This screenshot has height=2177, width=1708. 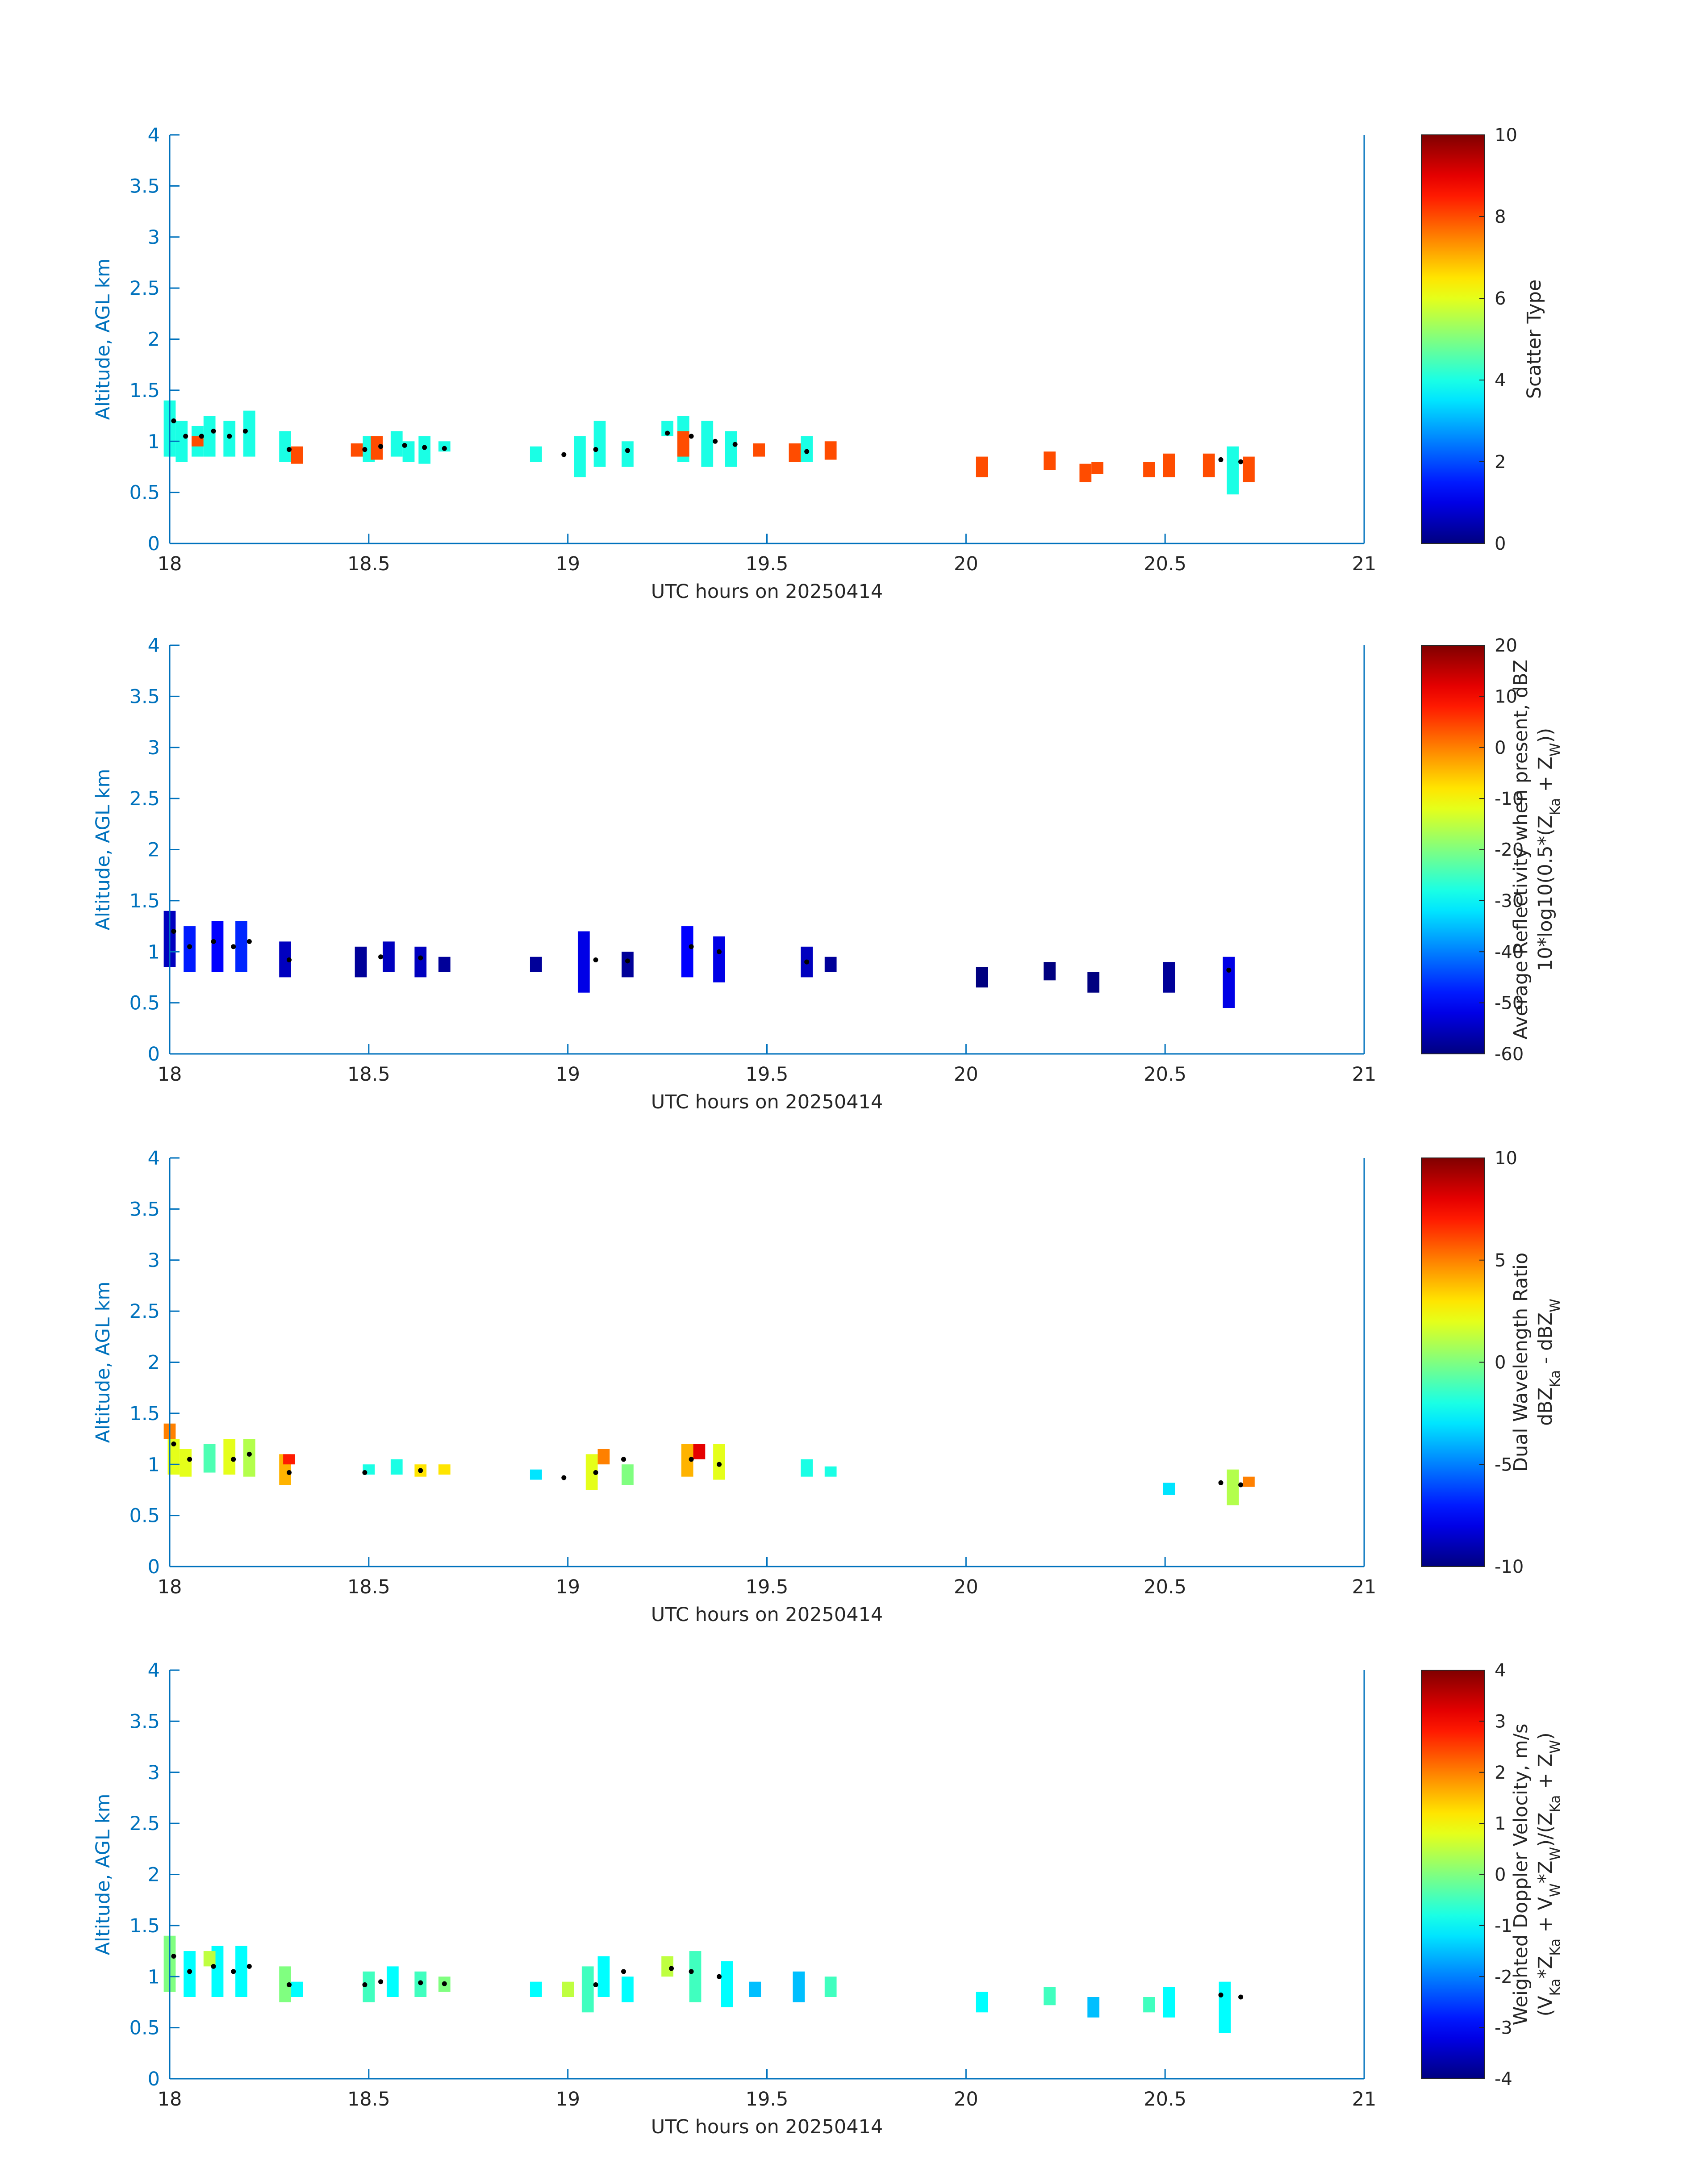 I want to click on y-tick-label: 1.5, so click(x=144, y=1414).